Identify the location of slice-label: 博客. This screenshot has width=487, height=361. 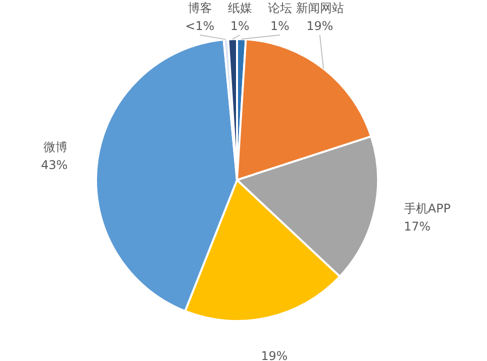
(200, 8).